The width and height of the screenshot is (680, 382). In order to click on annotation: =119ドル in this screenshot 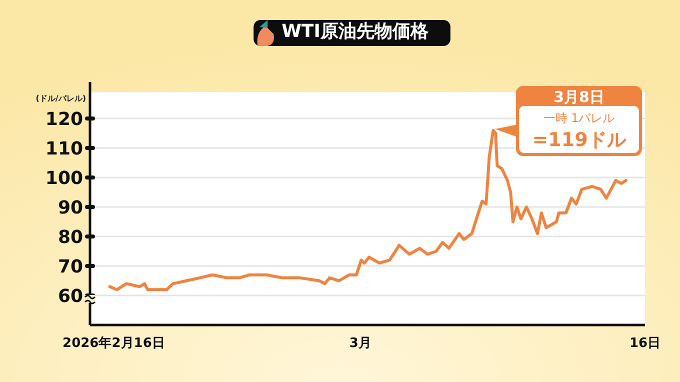, I will do `click(579, 140)`.